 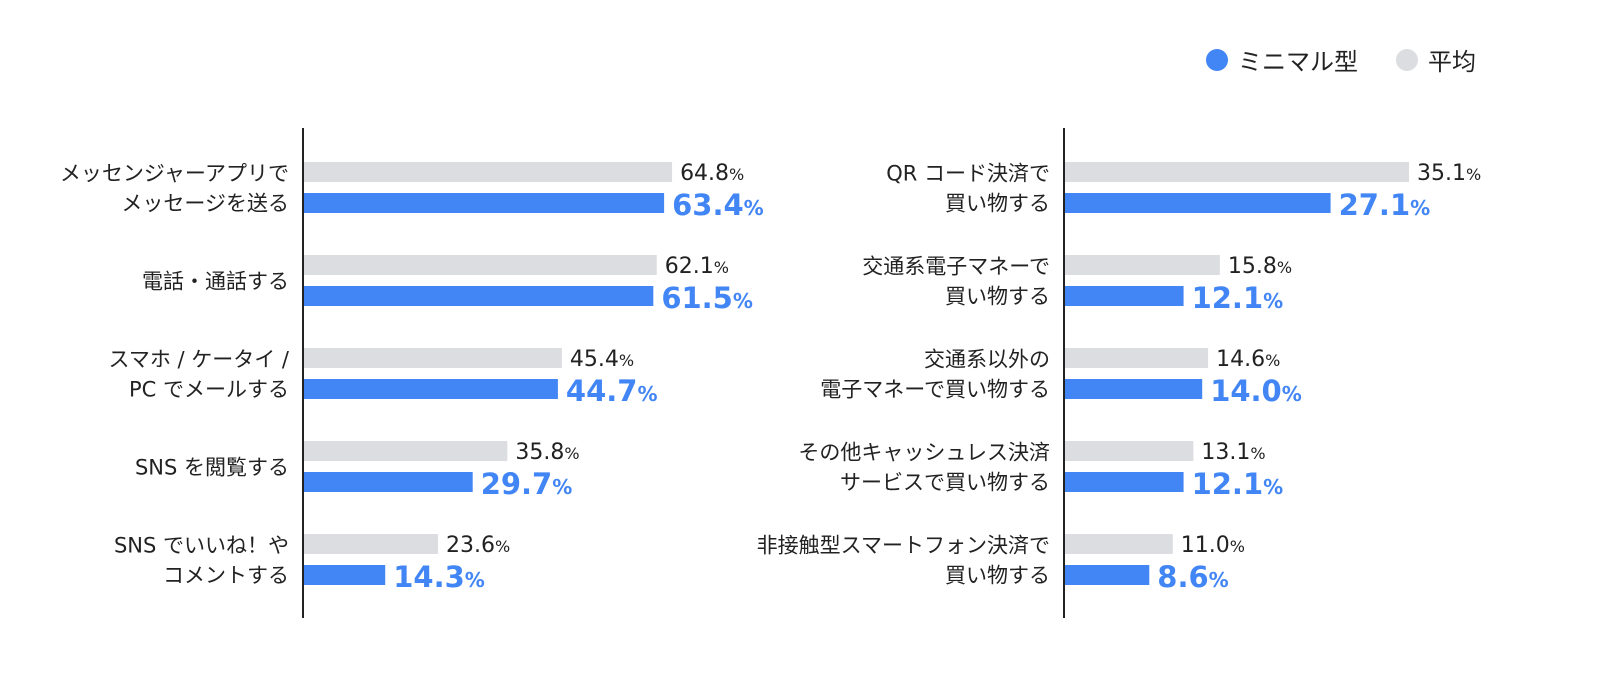 I want to click on value-label-minimal-1-2: 61.5%, so click(x=707, y=298).